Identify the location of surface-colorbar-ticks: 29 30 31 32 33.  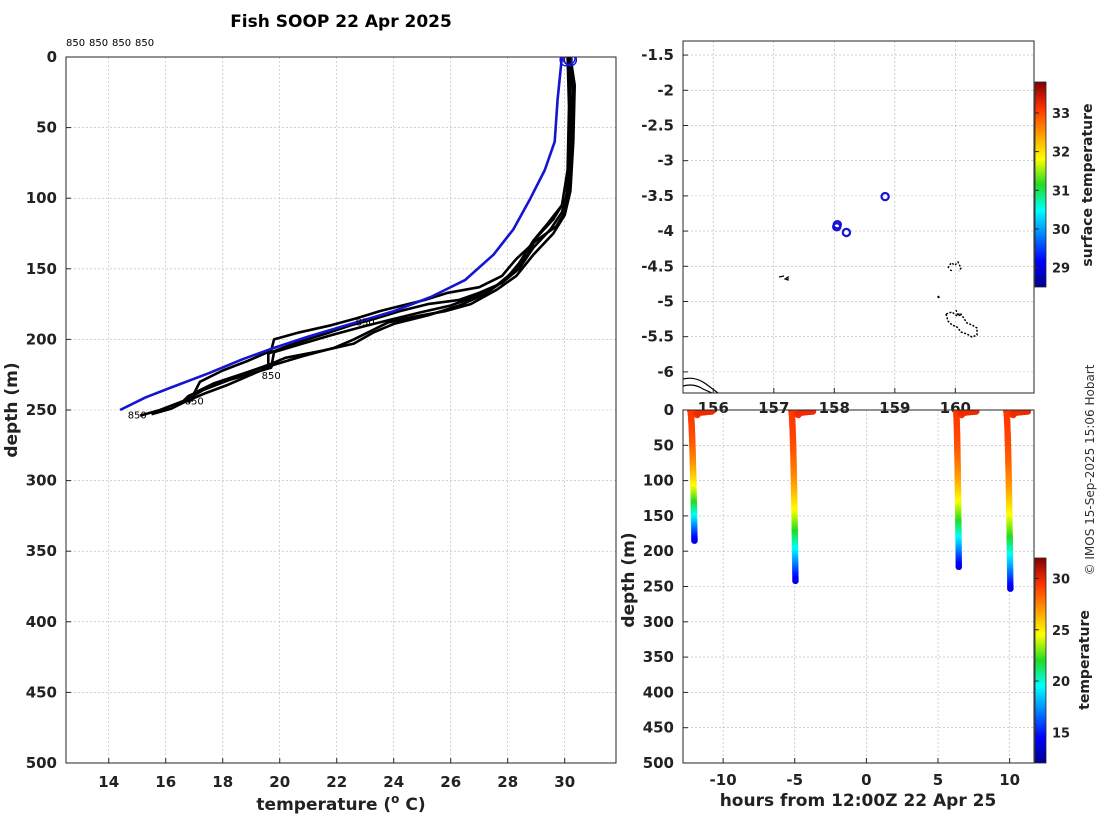
(1052, 192).